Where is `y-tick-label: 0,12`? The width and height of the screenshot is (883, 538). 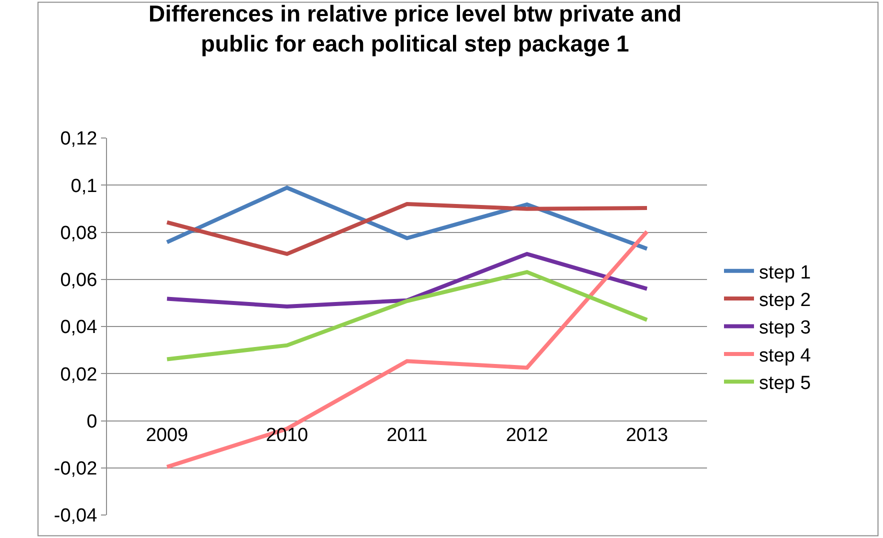
y-tick-label: 0,12 is located at coordinates (79, 139).